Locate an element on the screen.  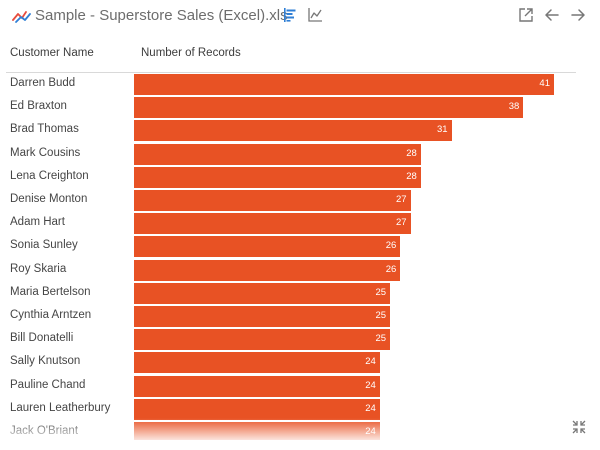
category-label: Darren Budd is located at coordinates (43, 83).